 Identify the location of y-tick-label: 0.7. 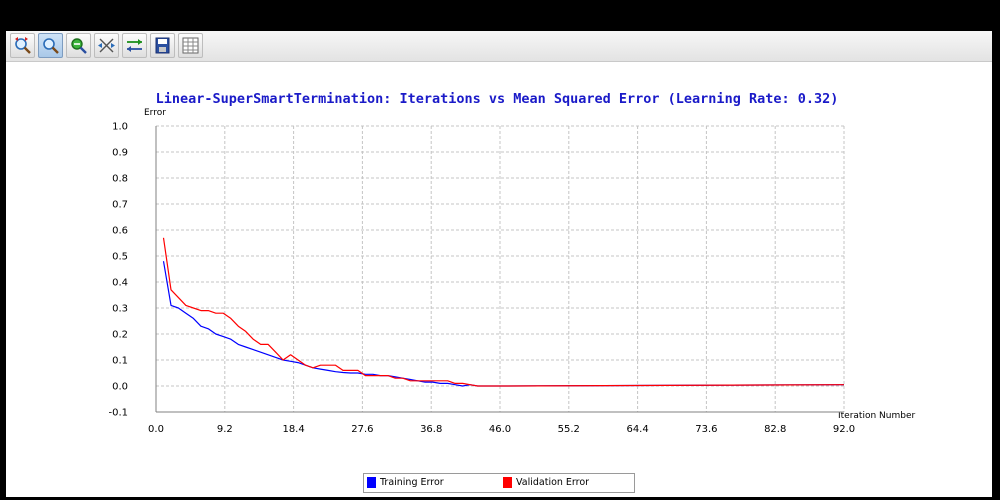
(120, 205).